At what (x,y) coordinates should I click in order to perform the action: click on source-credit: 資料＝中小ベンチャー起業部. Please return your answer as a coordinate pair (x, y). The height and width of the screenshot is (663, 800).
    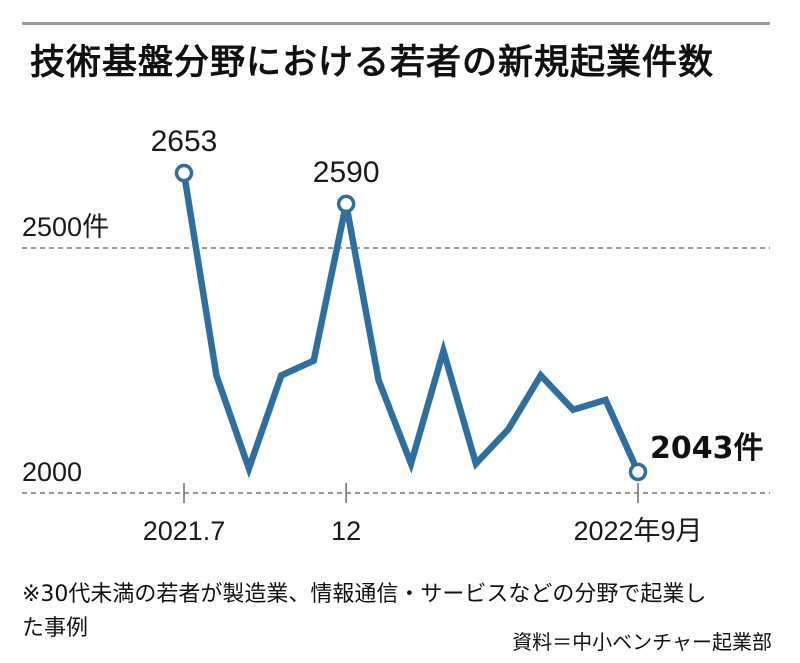
    Looking at the image, I should click on (642, 642).